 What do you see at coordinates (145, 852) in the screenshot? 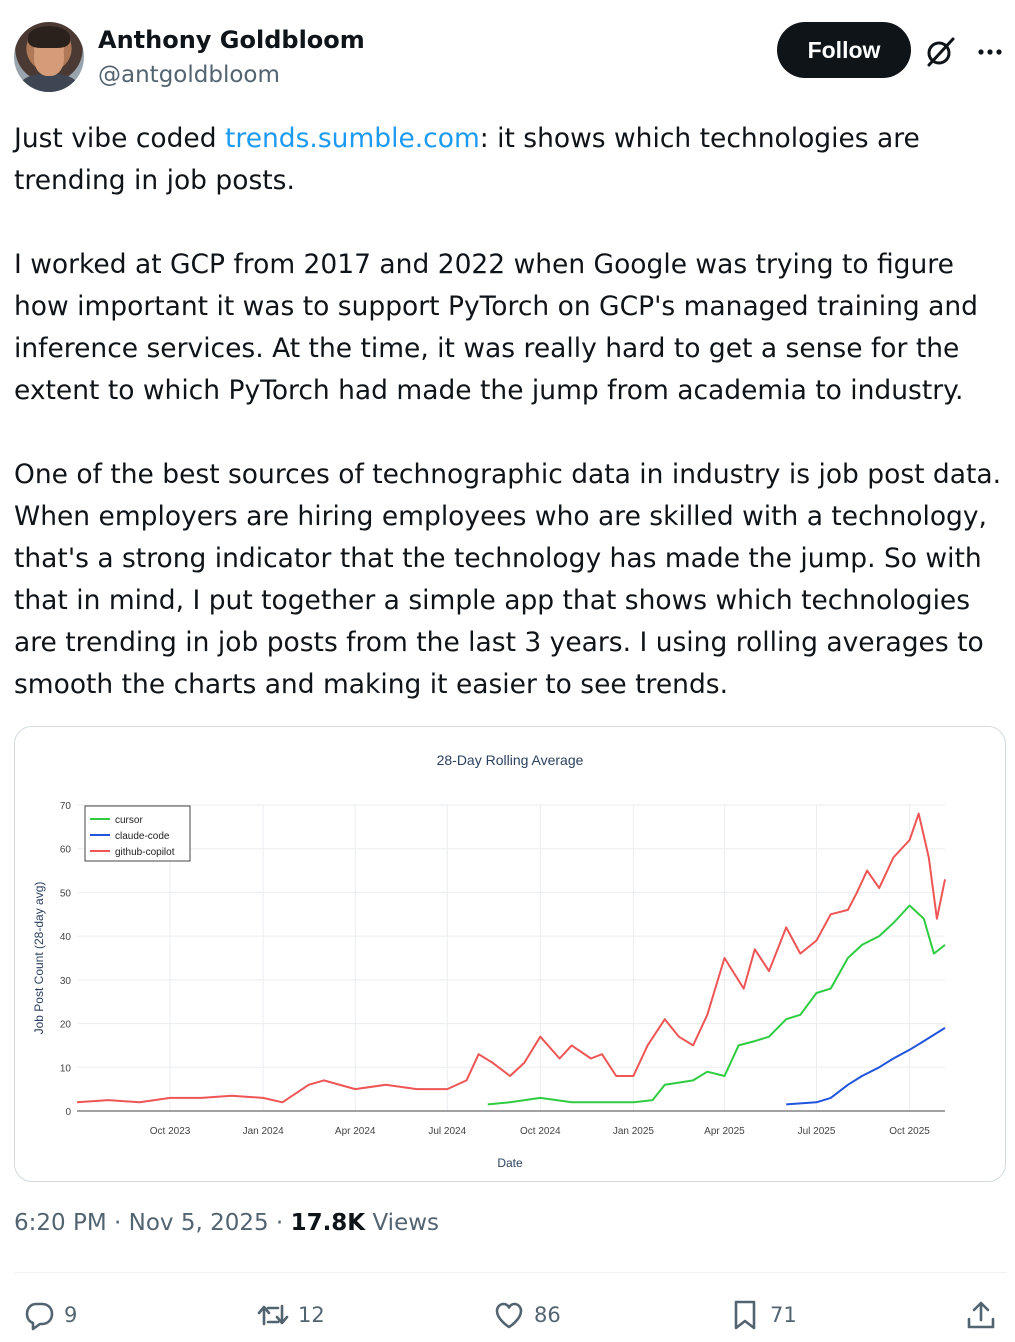
I see `legend-label-github-copilot: github-copilot` at bounding box center [145, 852].